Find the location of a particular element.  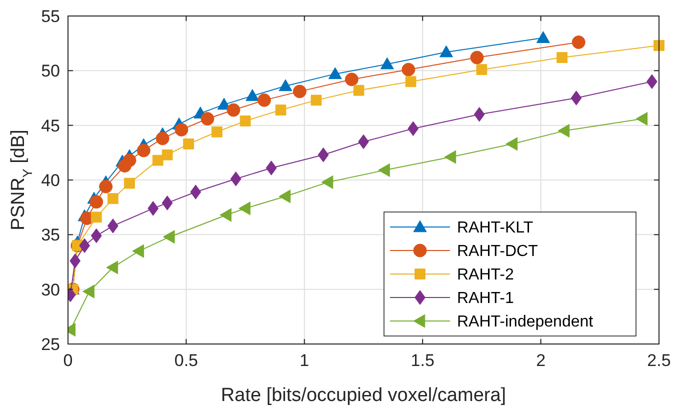

y-tick-label: 25 is located at coordinates (50, 344).